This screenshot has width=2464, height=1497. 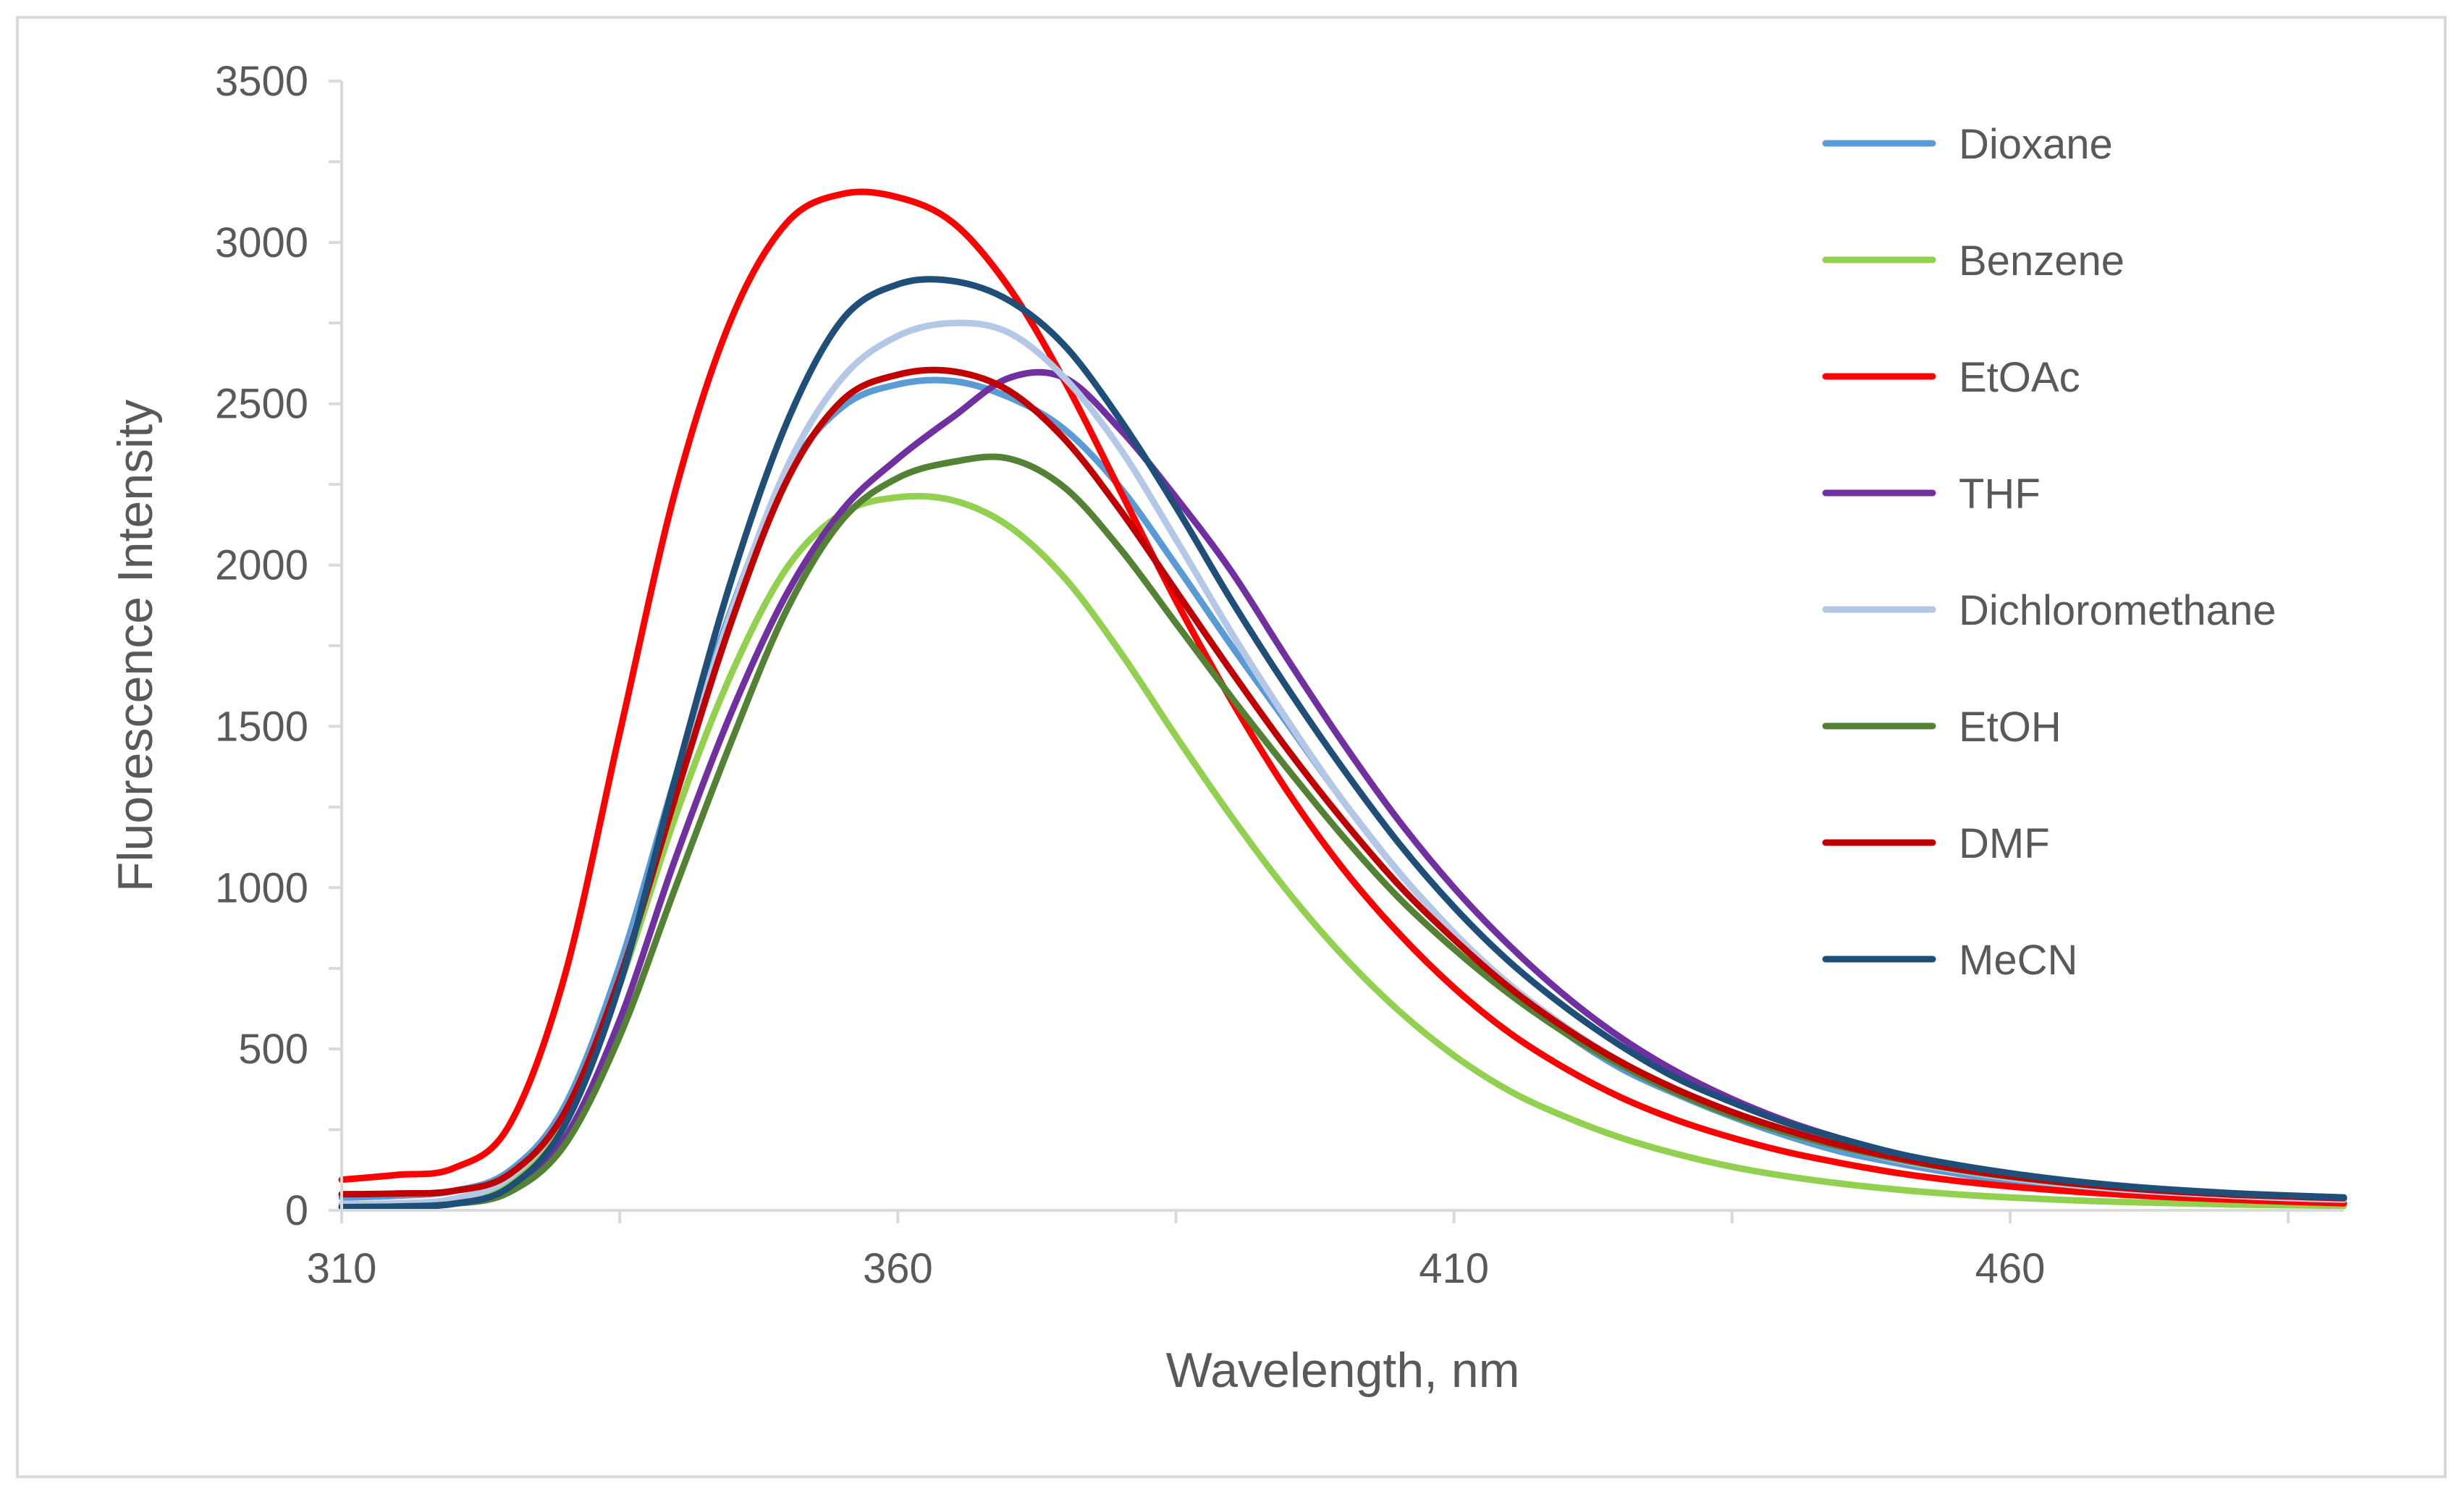 What do you see at coordinates (273, 1049) in the screenshot?
I see `y-tick-label: 500` at bounding box center [273, 1049].